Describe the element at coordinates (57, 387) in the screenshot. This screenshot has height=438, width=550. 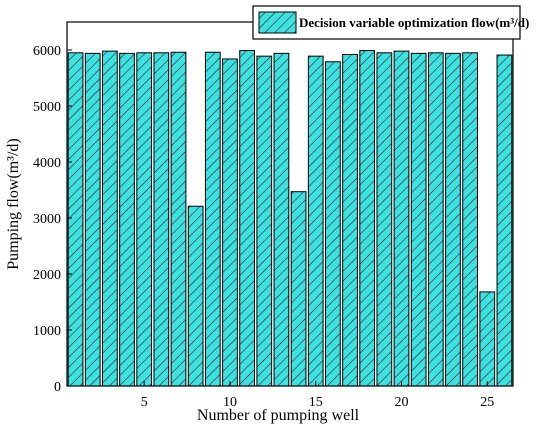
I see `y-tick-label: 0` at that location.